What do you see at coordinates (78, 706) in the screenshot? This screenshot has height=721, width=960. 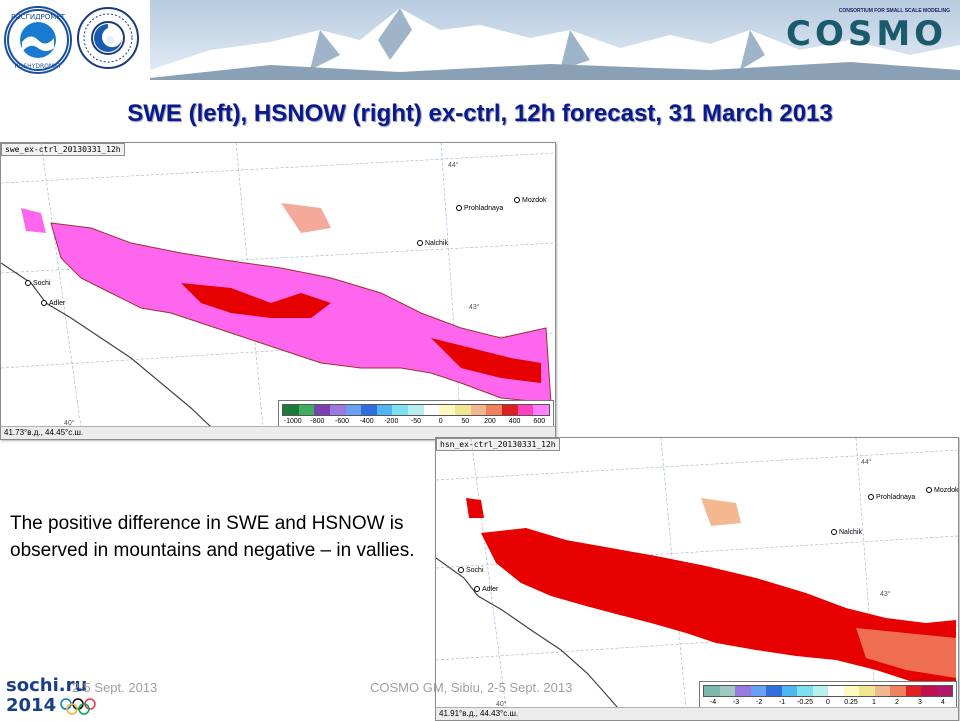 I see `olympic-rings-icon` at bounding box center [78, 706].